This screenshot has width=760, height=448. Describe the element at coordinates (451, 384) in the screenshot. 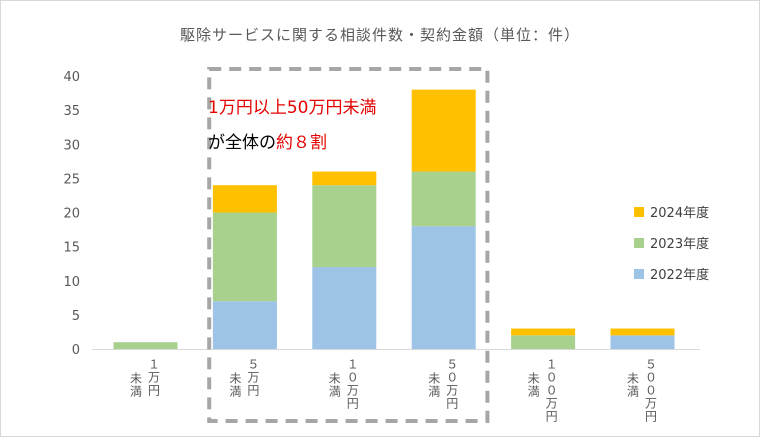

I see `x-category-label-3-line2: ５０万円` at that location.